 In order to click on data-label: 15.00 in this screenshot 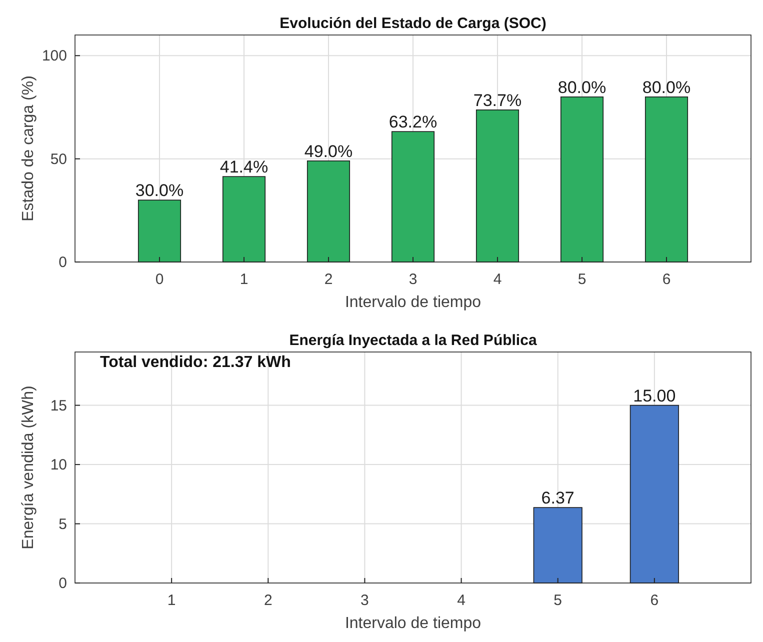, I will do `click(654, 396)`.